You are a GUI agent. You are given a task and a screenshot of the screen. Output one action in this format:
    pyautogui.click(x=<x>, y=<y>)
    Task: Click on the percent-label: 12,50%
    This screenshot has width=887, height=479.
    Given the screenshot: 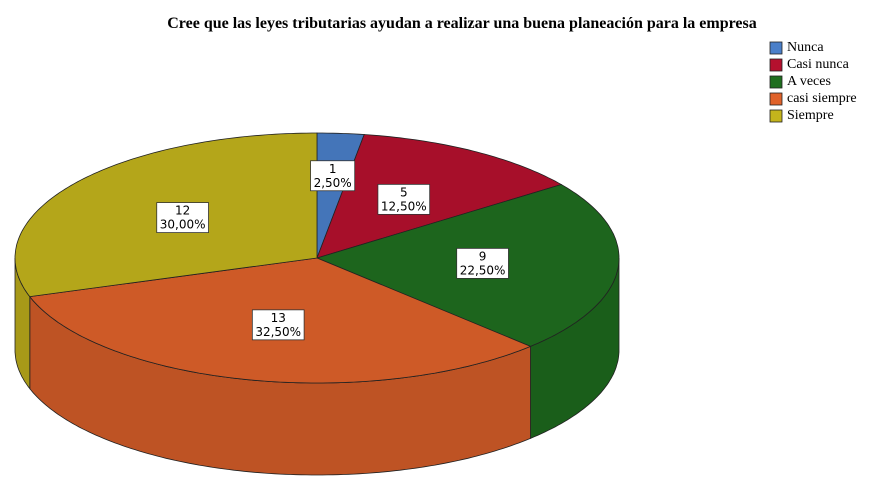 What is the action you would take?
    pyautogui.click(x=404, y=206)
    